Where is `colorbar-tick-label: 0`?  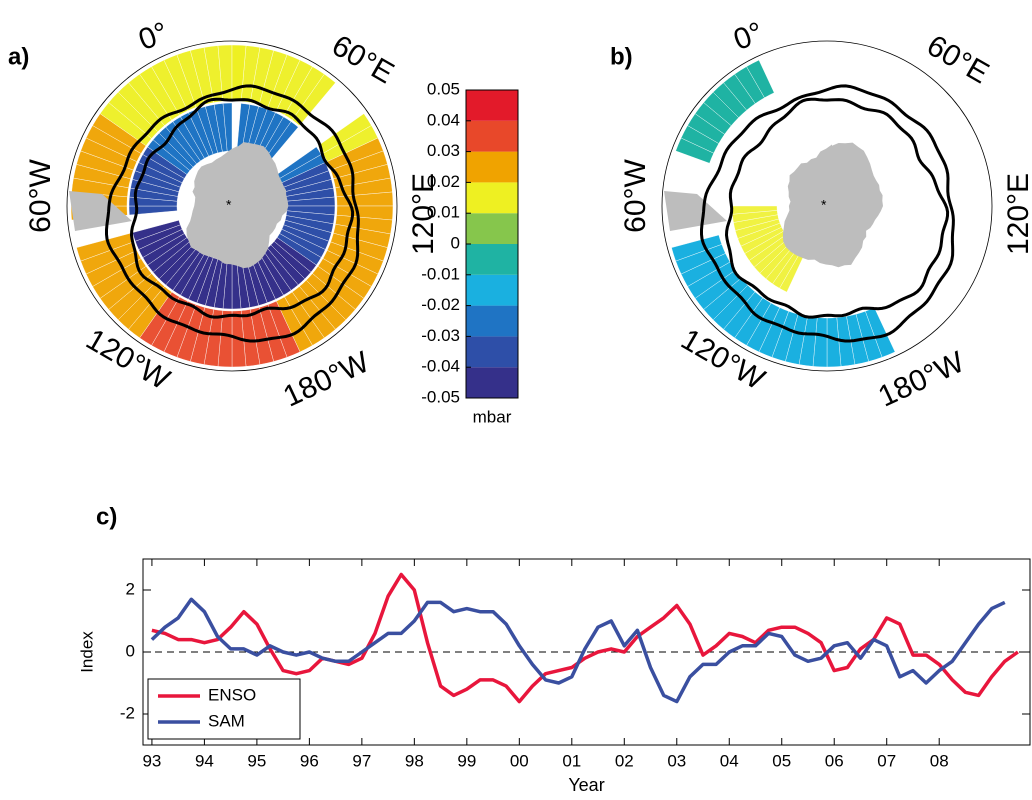
colorbar-tick-label: 0 is located at coordinates (455, 242).